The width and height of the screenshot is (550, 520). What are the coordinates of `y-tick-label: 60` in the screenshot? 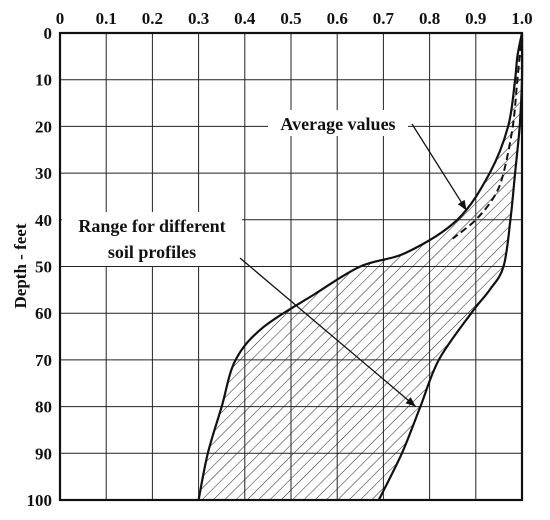 It's located at (43, 313).